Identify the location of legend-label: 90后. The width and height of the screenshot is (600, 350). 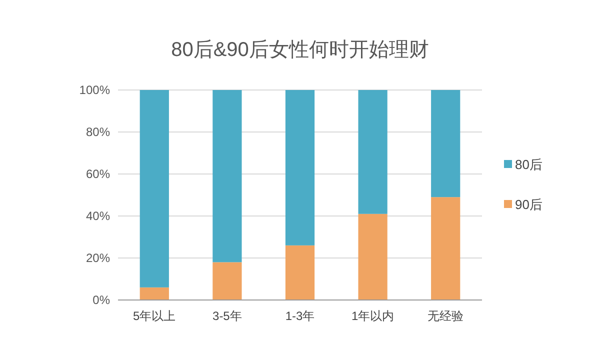
(528, 204).